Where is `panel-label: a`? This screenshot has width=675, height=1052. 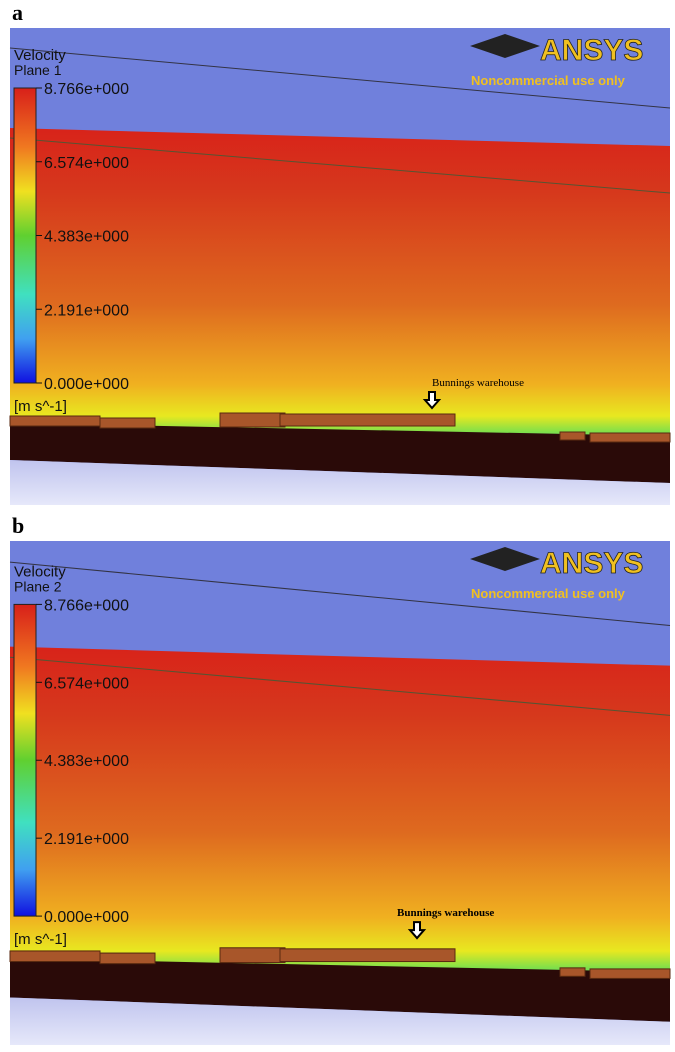
panel-label: a is located at coordinates (17, 12).